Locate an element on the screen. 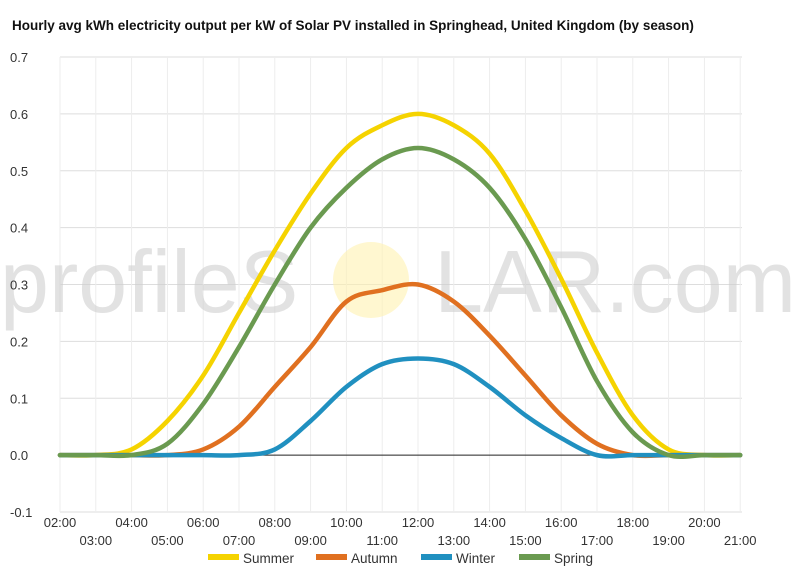  x-tick-label: 02:00 is located at coordinates (60, 522).